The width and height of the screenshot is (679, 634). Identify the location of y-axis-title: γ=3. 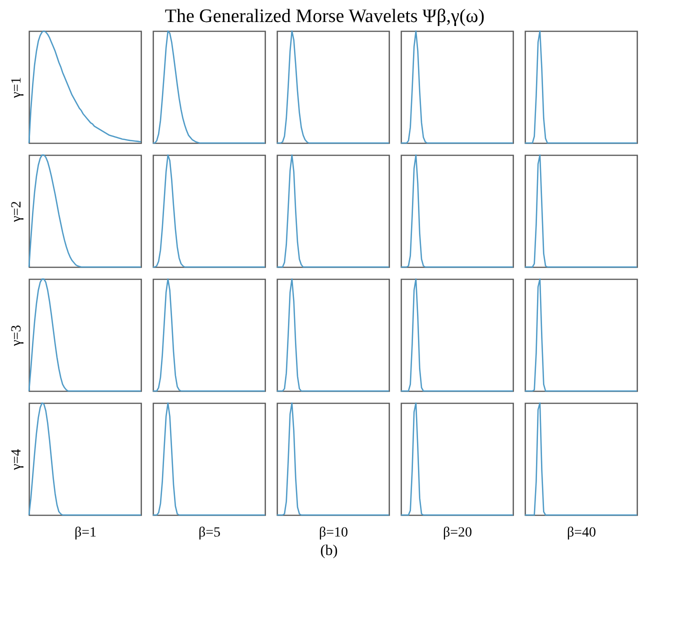
(17, 336).